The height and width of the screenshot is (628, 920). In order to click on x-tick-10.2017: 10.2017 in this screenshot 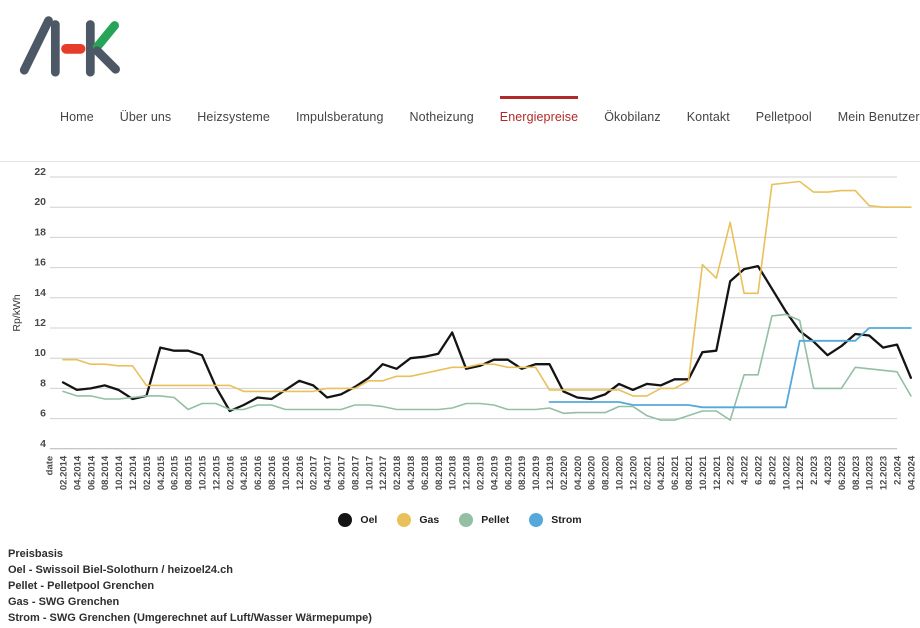, I will do `click(369, 473)`.